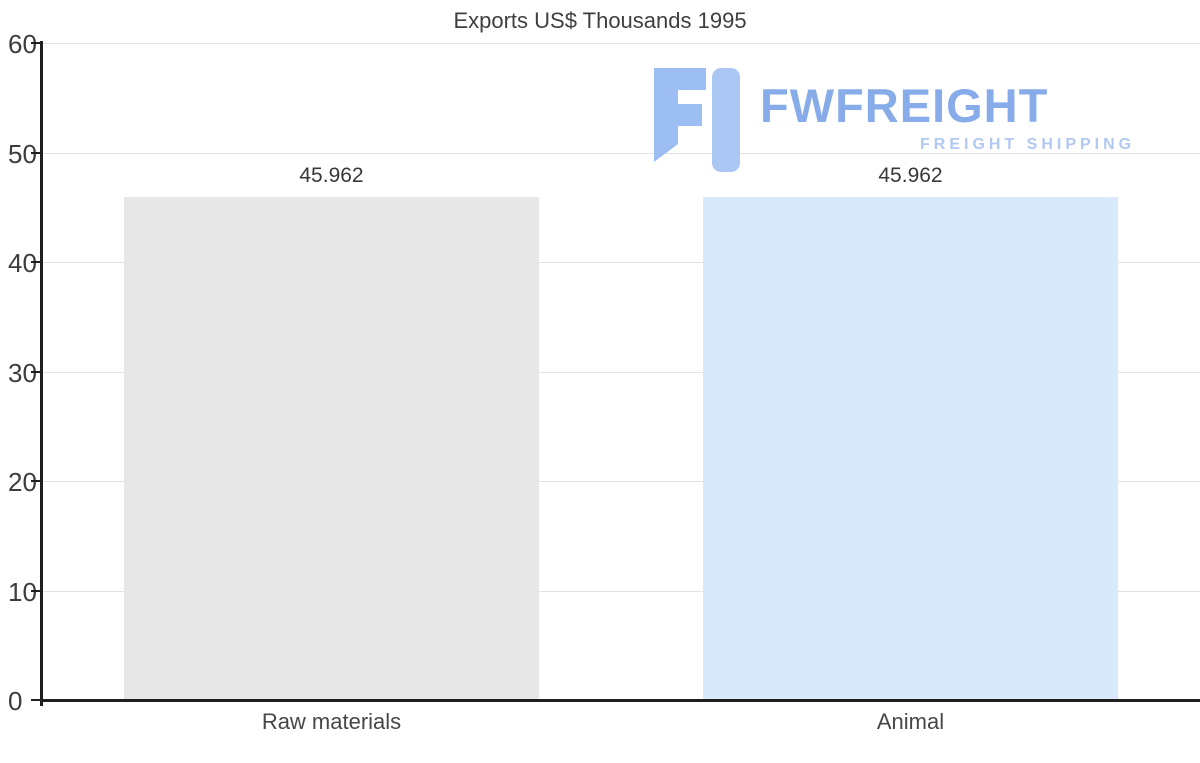 This screenshot has height=763, width=1200. What do you see at coordinates (696, 122) in the screenshot?
I see `freight-logo-icon` at bounding box center [696, 122].